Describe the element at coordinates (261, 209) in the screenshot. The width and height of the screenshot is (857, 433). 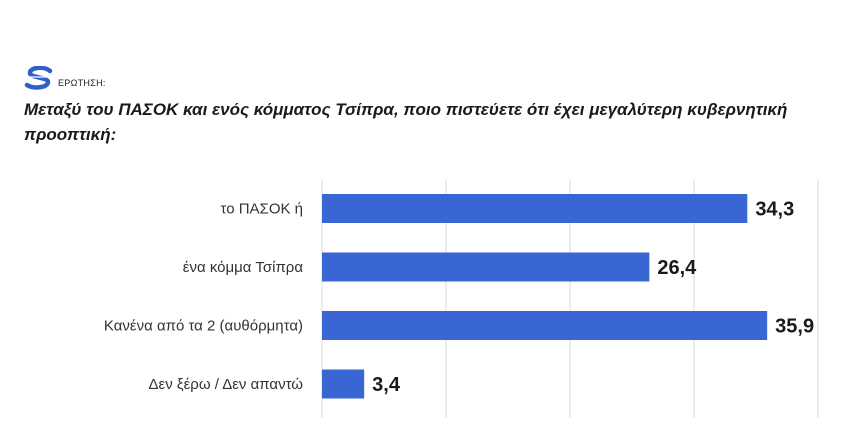
I see `category-label: το ΠΑΣΟΚ ή` at that location.